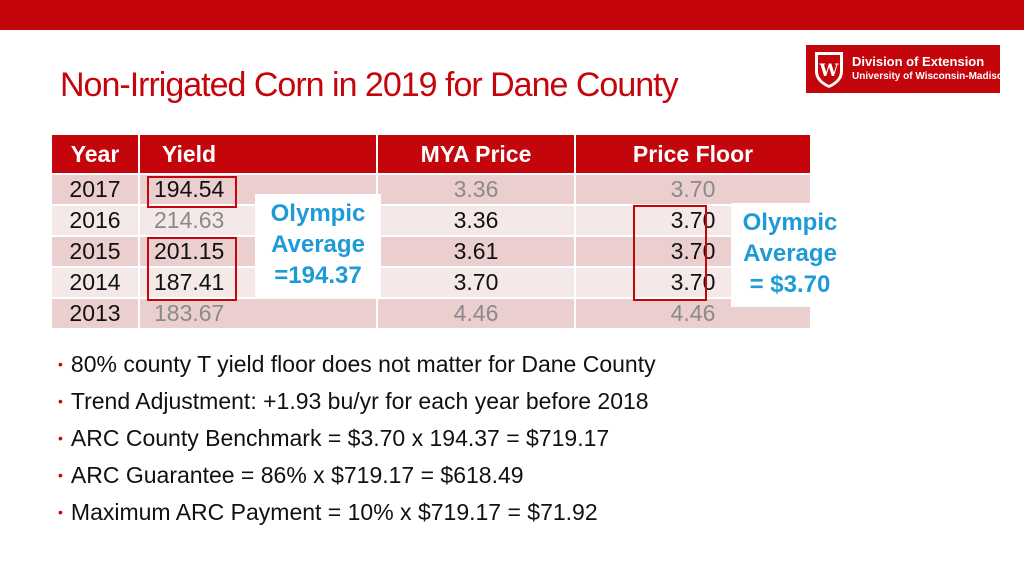 This screenshot has width=1024, height=576. I want to click on uw-crest-icon: W, so click(829, 69).